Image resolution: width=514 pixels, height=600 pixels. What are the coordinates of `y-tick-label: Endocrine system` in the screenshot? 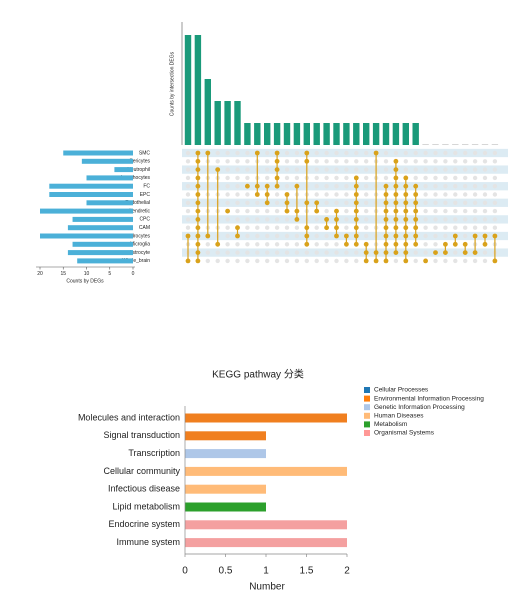 It's located at (144, 524).